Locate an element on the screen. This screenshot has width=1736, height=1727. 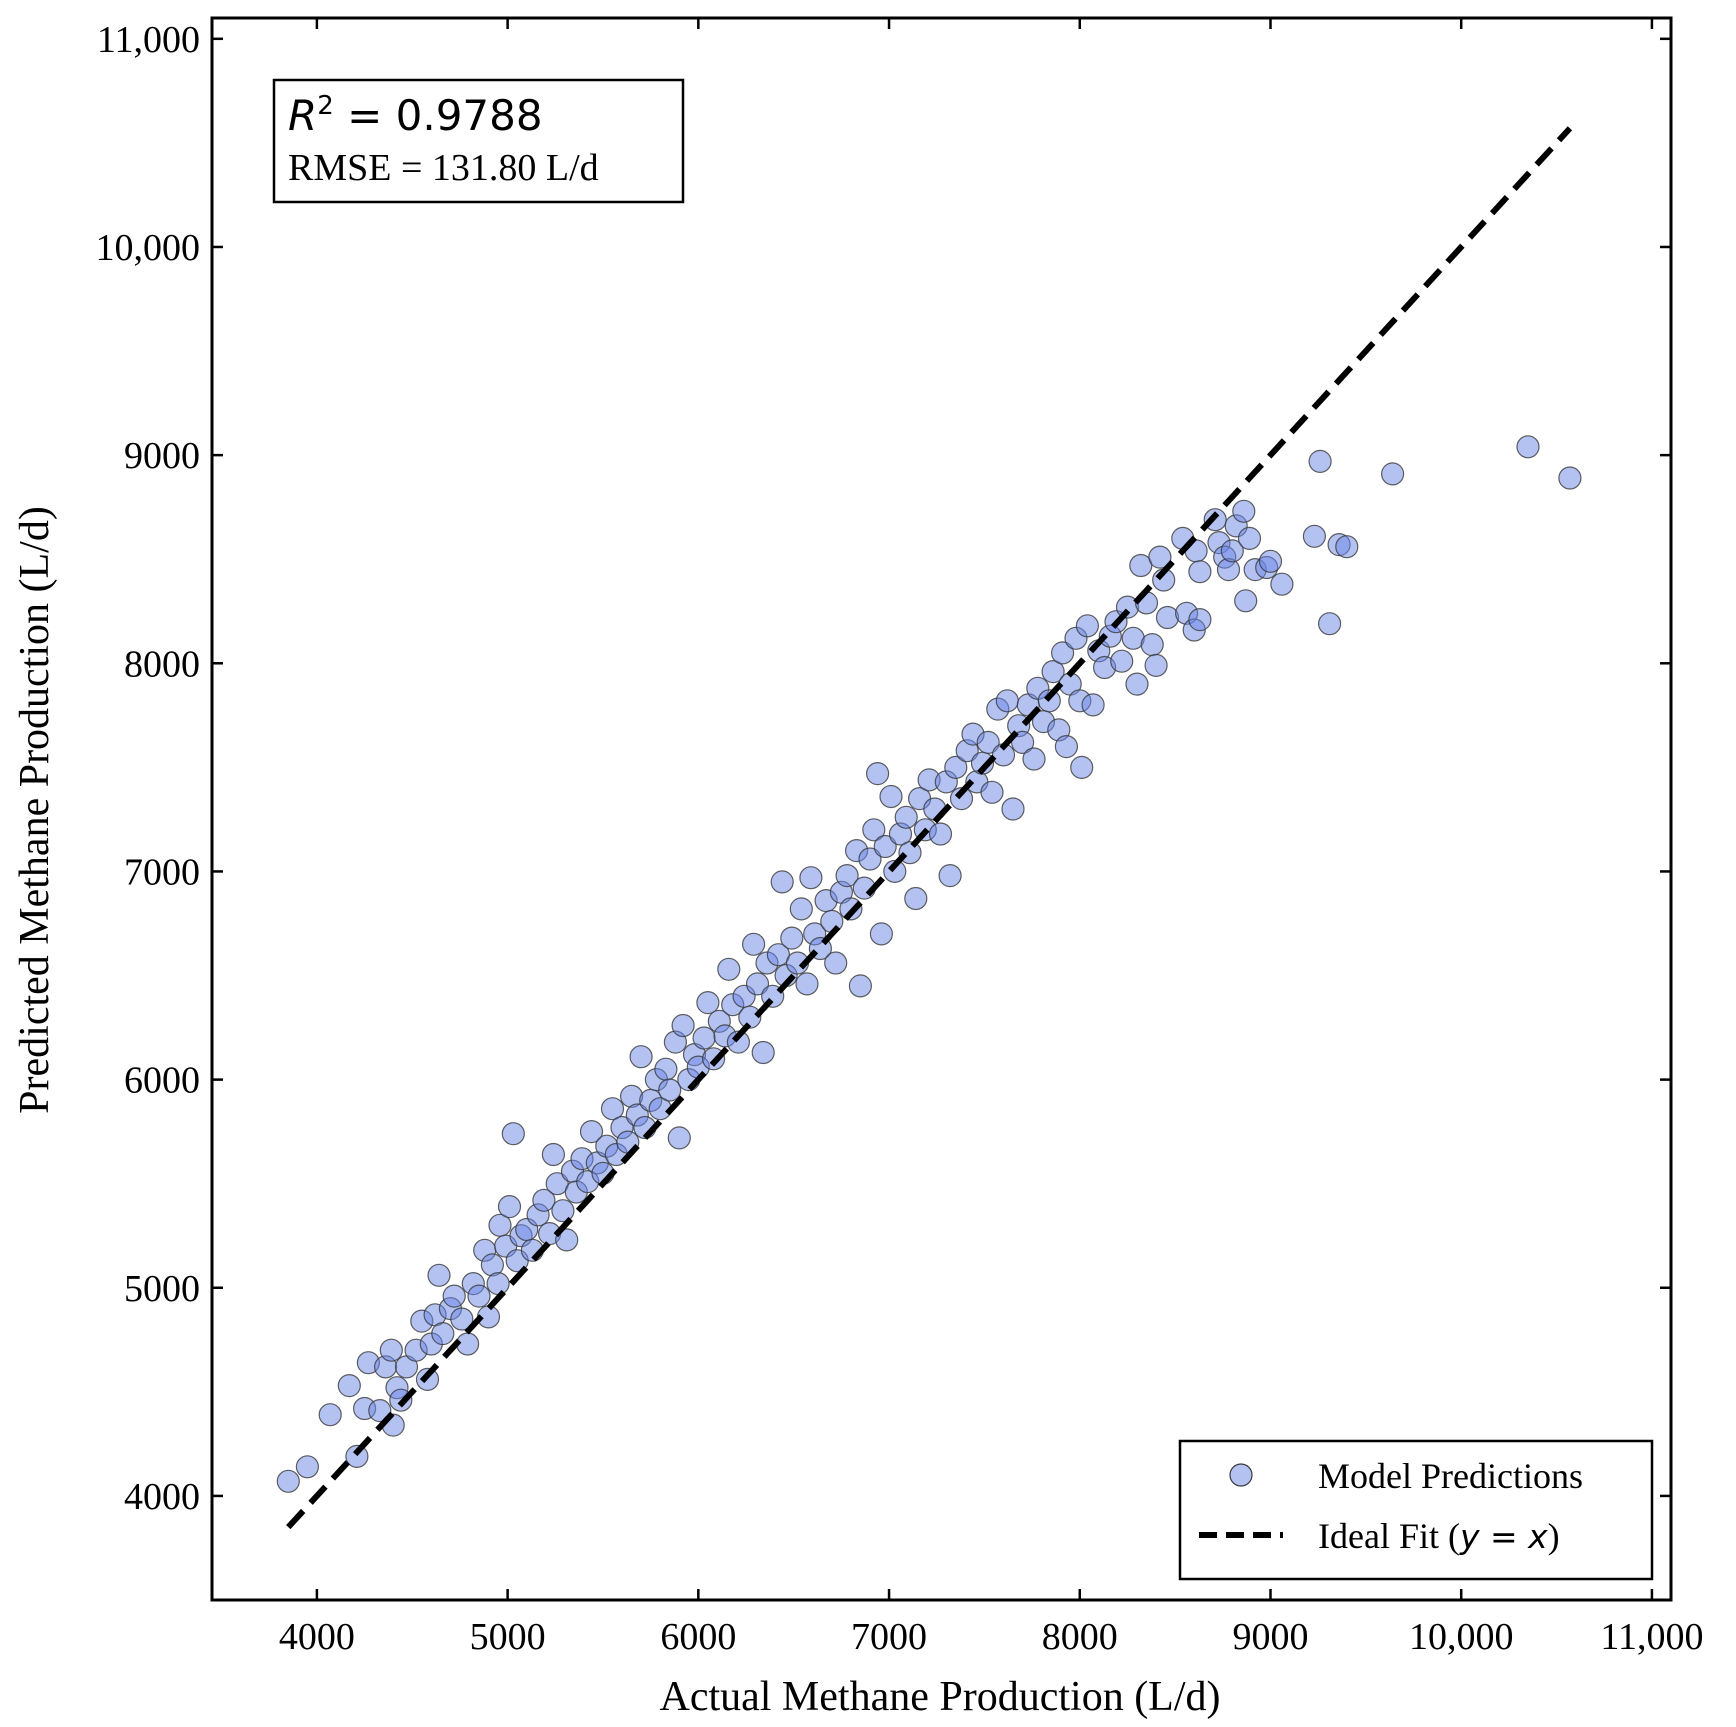
x-tick-label: 8000 is located at coordinates (1080, 1637).